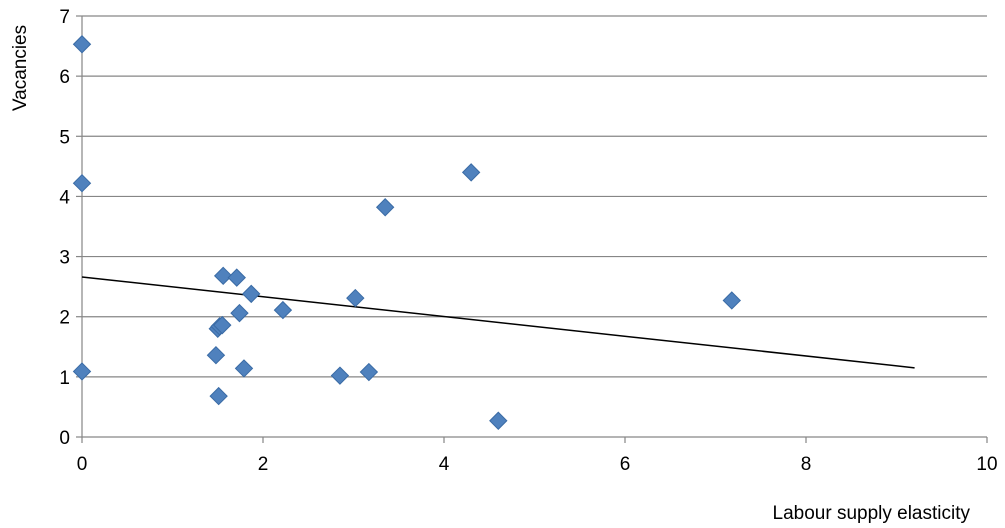  I want to click on x-tick-label: 10, so click(986, 464).